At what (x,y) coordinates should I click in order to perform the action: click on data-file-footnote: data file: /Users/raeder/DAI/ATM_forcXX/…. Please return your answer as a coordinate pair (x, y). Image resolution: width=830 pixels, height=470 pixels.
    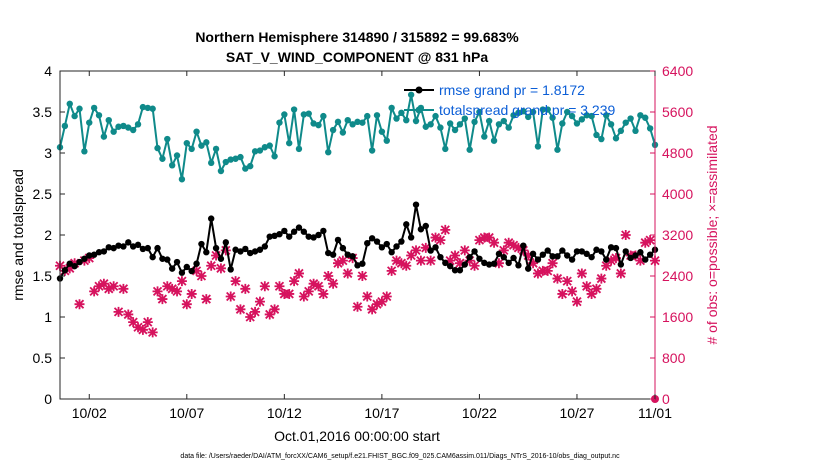
    Looking at the image, I should click on (400, 456).